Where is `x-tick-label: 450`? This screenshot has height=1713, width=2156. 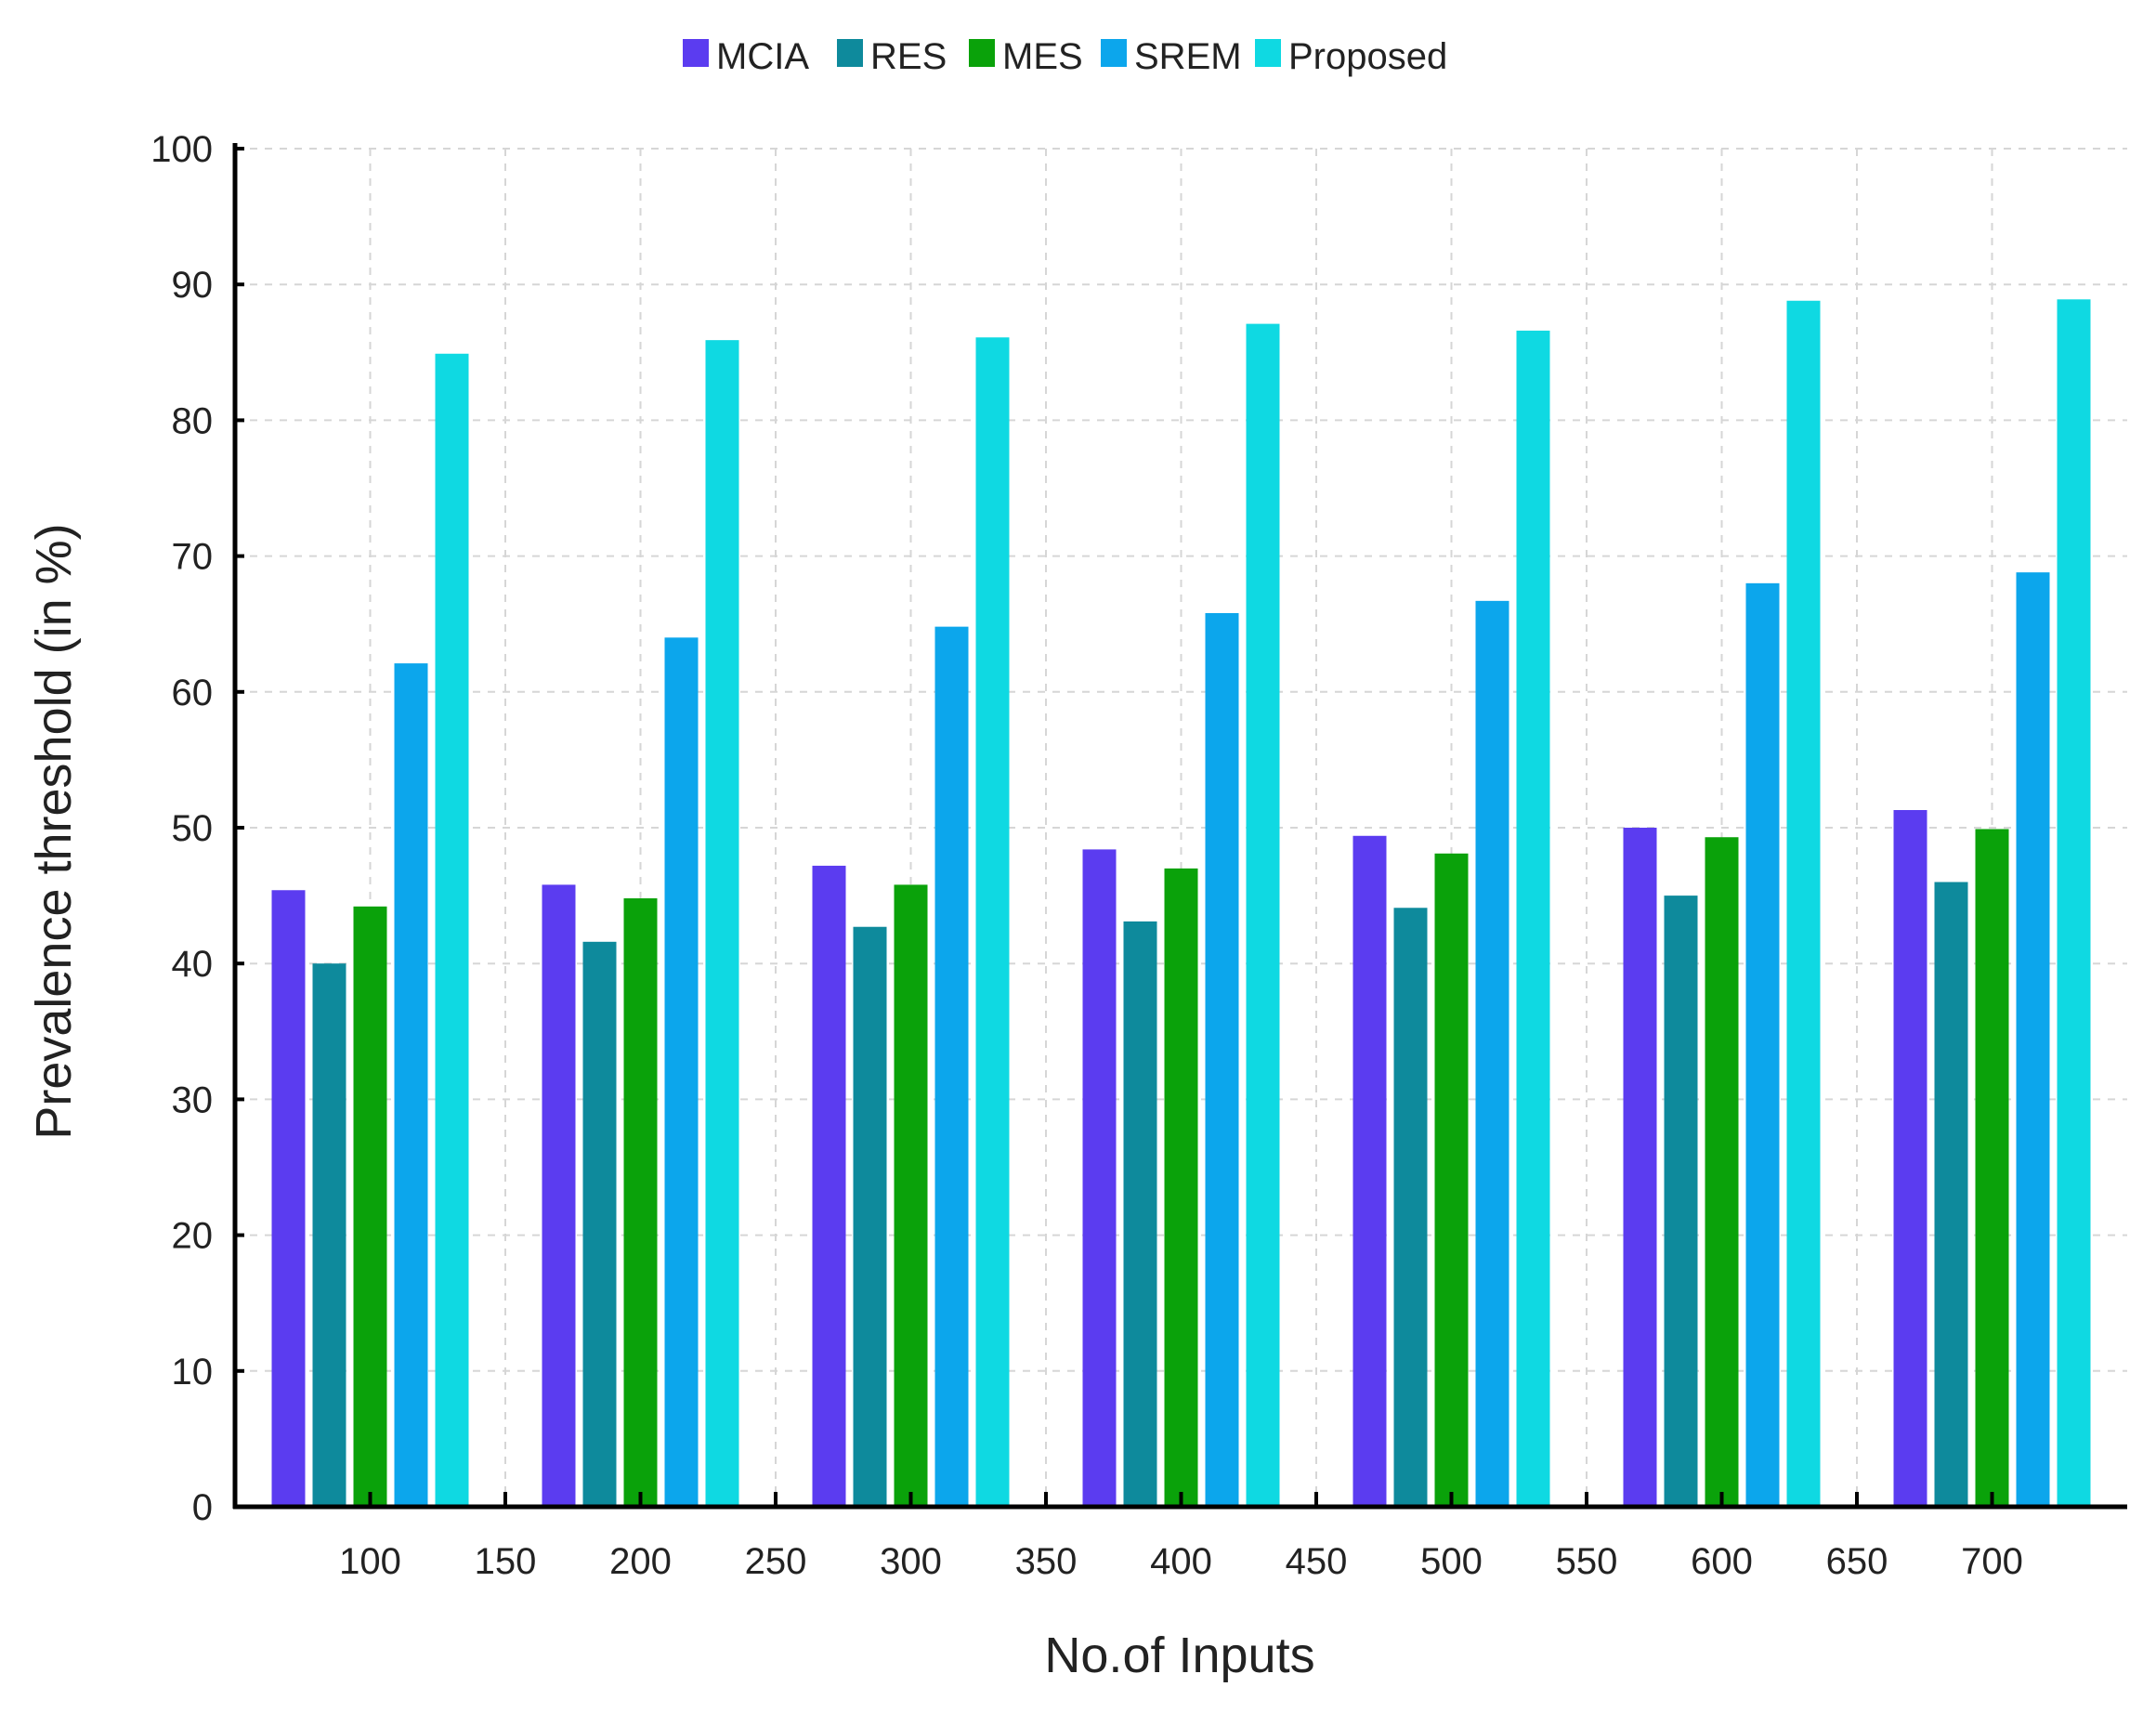 x-tick-label: 450 is located at coordinates (1317, 1562).